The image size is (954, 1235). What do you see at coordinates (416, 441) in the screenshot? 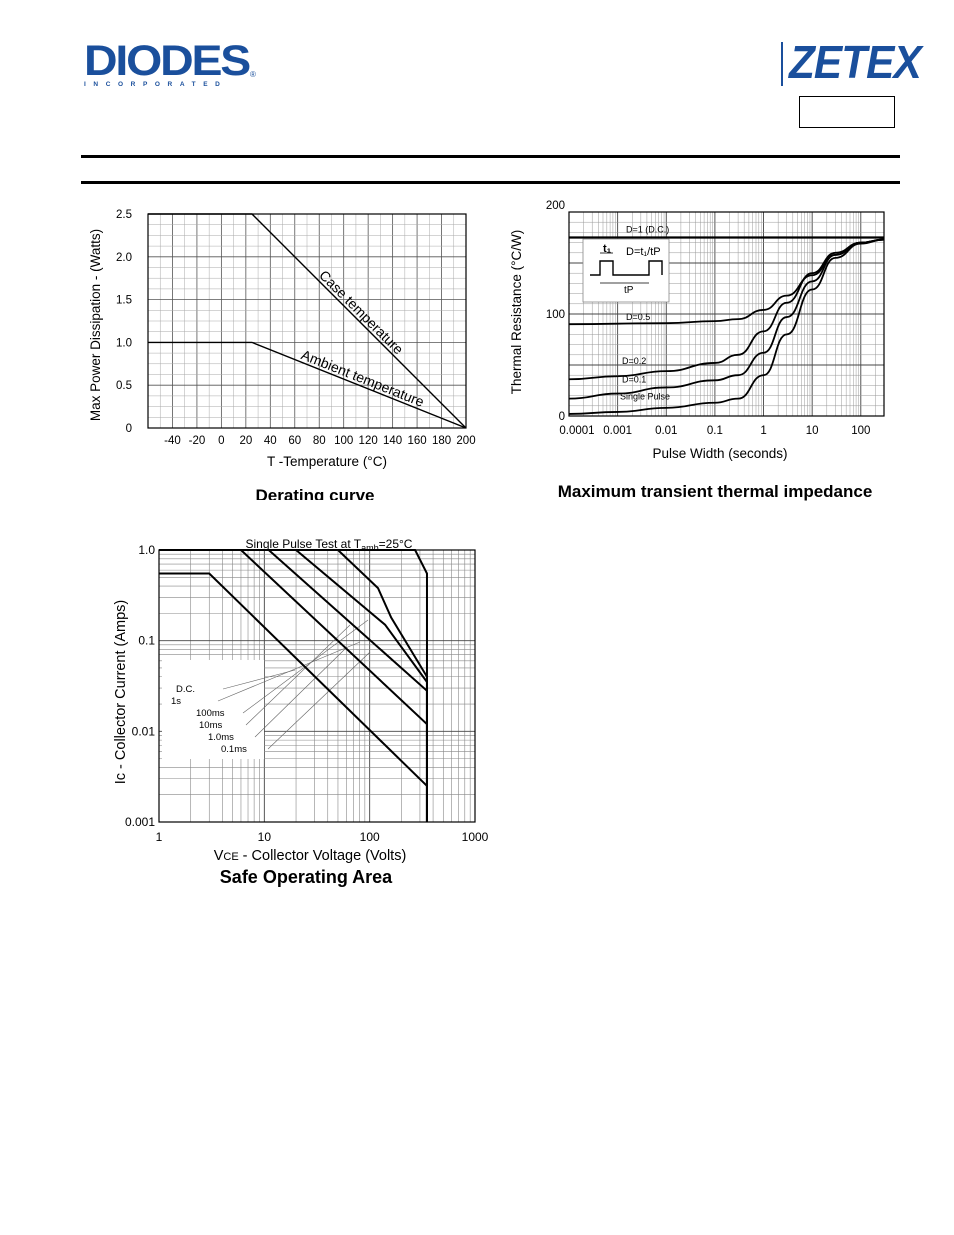
I see `derating-x-tick: 160` at bounding box center [416, 441].